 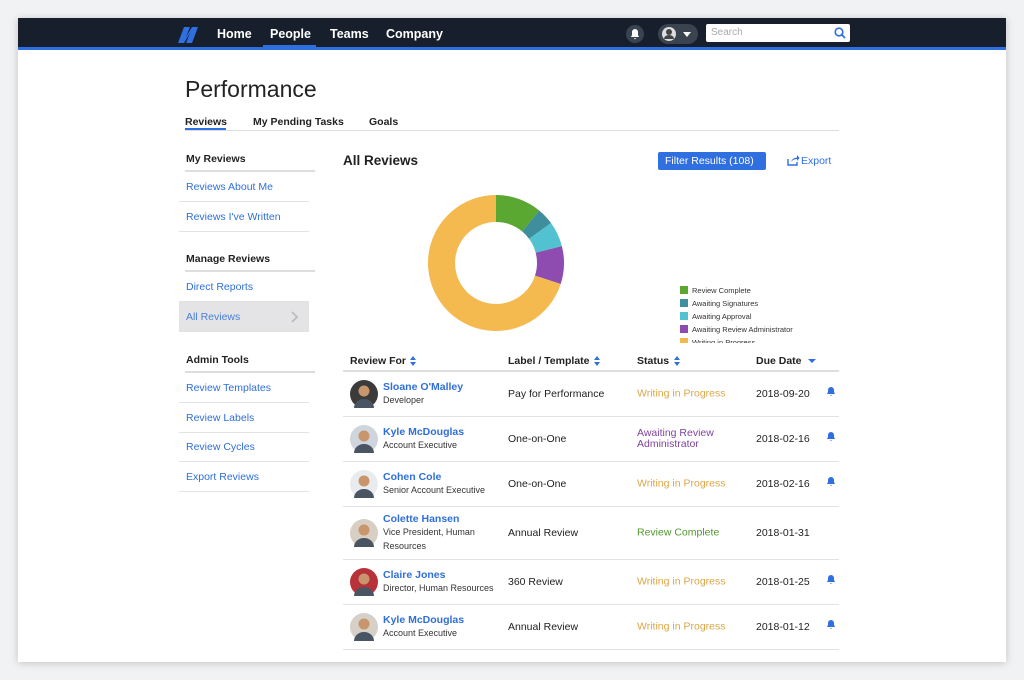 What do you see at coordinates (290, 34) in the screenshot?
I see `nav-link: People` at bounding box center [290, 34].